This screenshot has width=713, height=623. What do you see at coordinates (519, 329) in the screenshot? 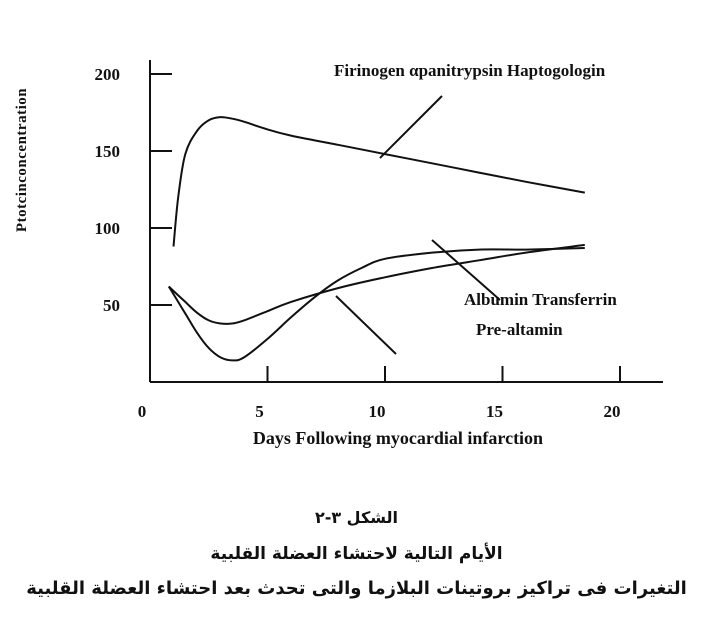
I see `annotation-label: Pre-altamin` at bounding box center [519, 329].